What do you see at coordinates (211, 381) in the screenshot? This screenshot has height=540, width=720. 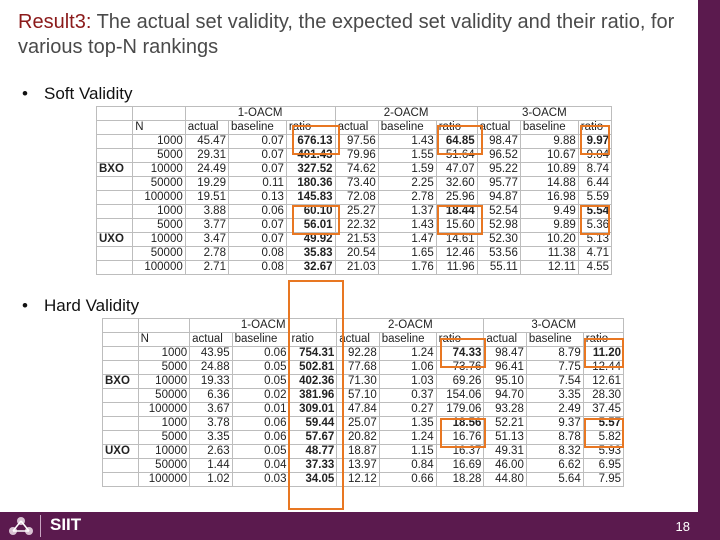 I see `table-cell: 19.33` at bounding box center [211, 381].